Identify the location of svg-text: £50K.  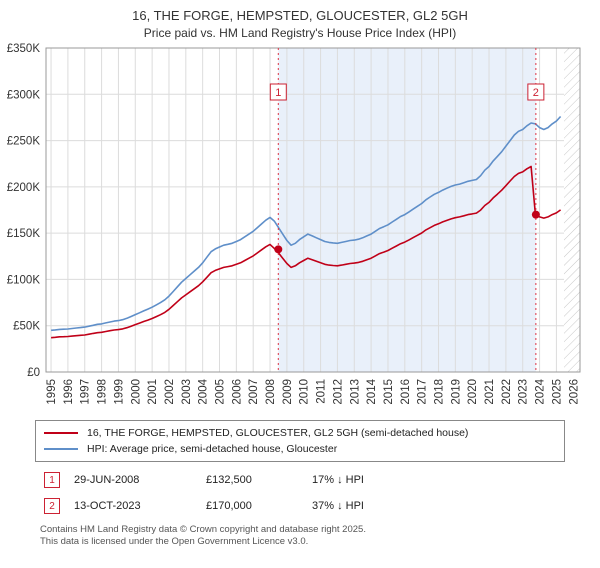
(26, 327).